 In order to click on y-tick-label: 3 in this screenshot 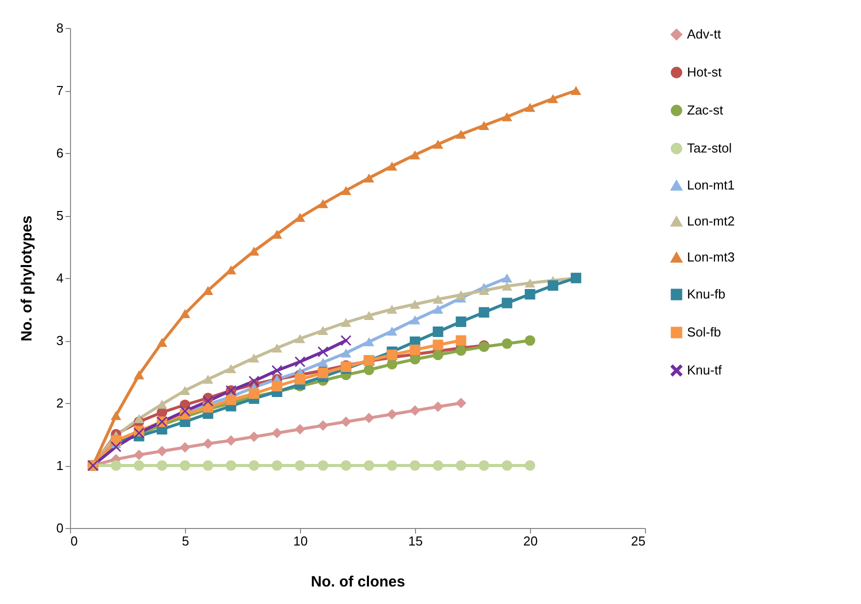, I will do `click(60, 340)`.